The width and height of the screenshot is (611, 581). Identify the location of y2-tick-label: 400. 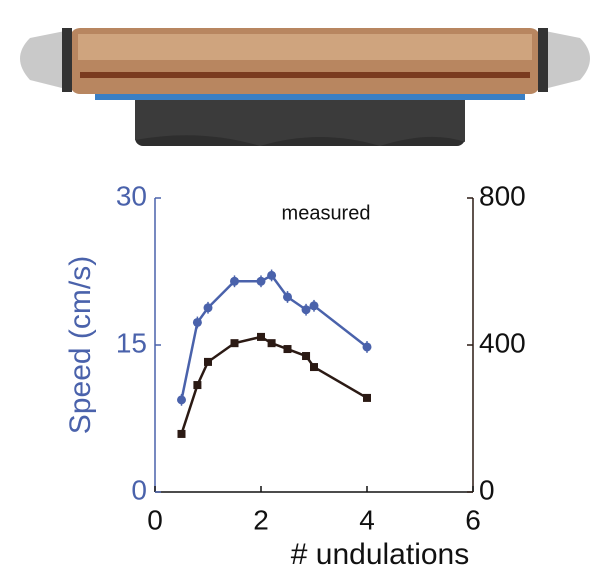
(502, 342).